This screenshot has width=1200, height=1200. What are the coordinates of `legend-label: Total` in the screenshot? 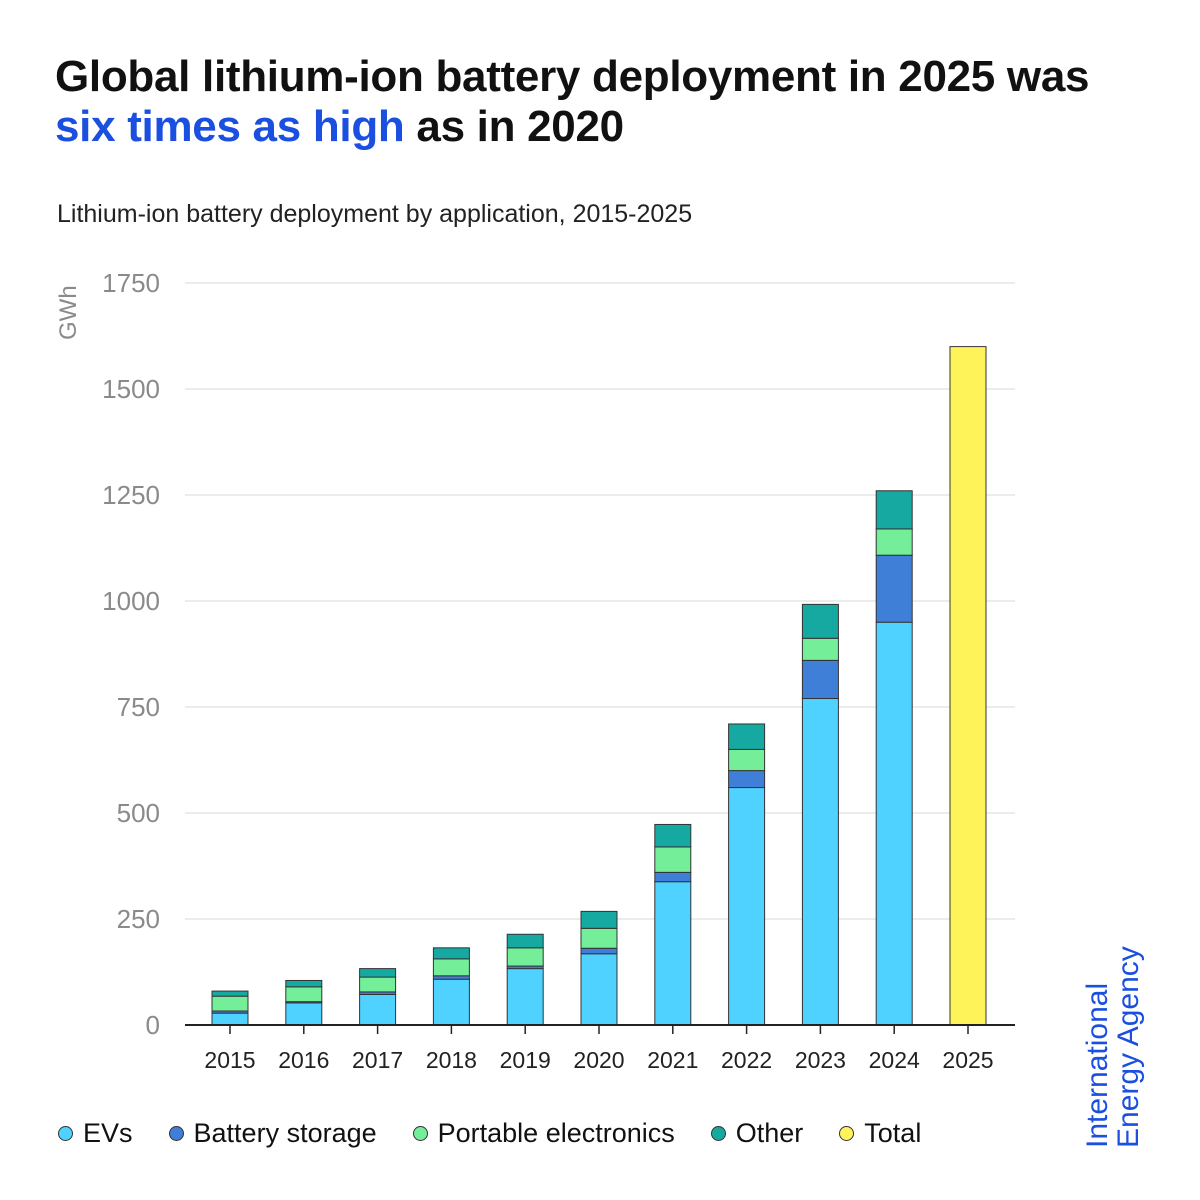 It's located at (893, 1133).